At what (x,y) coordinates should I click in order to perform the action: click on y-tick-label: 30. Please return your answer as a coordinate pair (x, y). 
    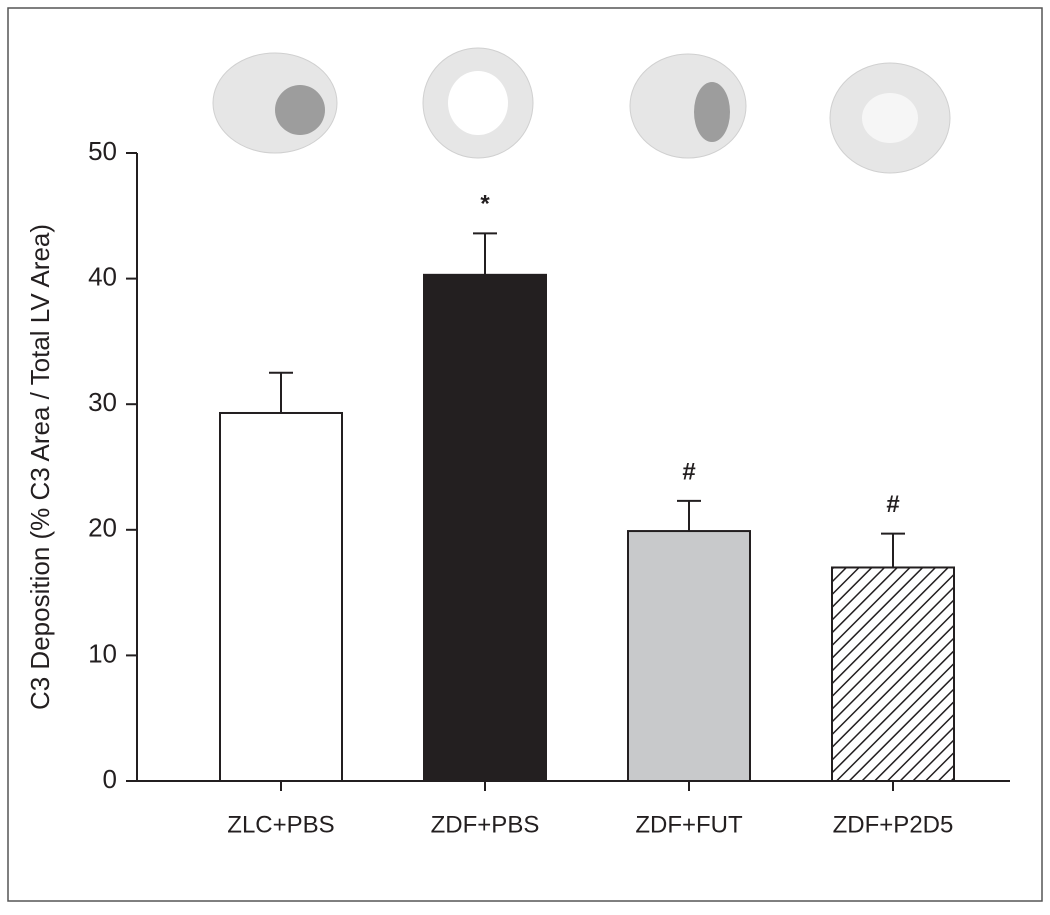
    Looking at the image, I should click on (102, 402).